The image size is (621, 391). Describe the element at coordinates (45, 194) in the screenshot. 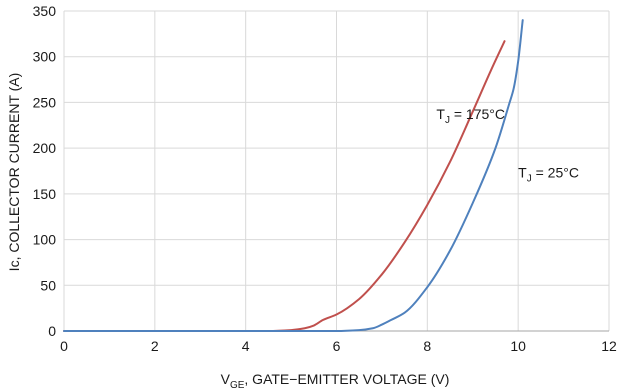

I see `y-tick-label: 150` at that location.